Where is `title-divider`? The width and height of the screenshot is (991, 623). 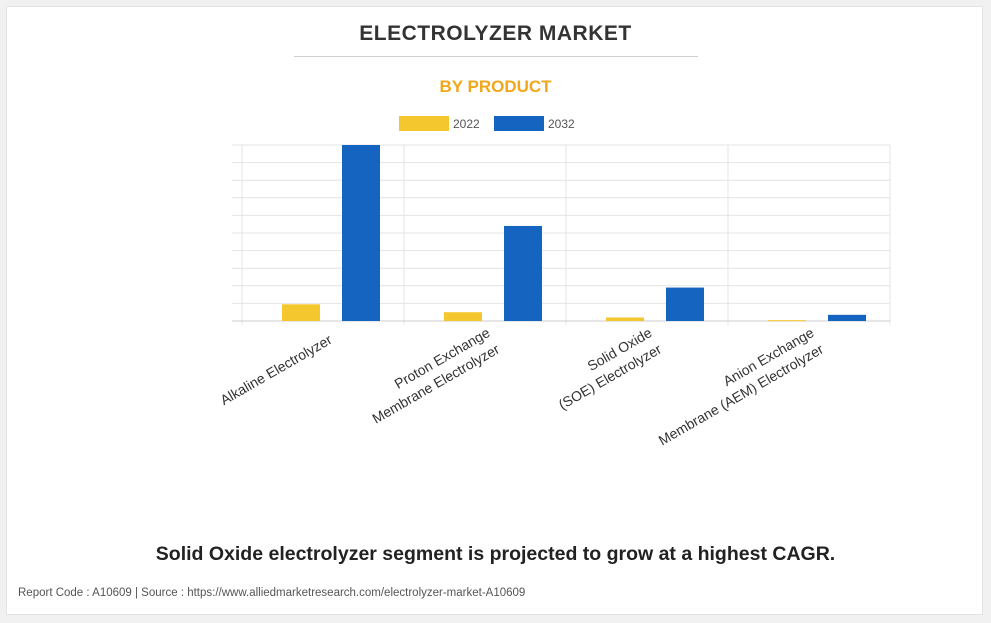
title-divider is located at coordinates (496, 56).